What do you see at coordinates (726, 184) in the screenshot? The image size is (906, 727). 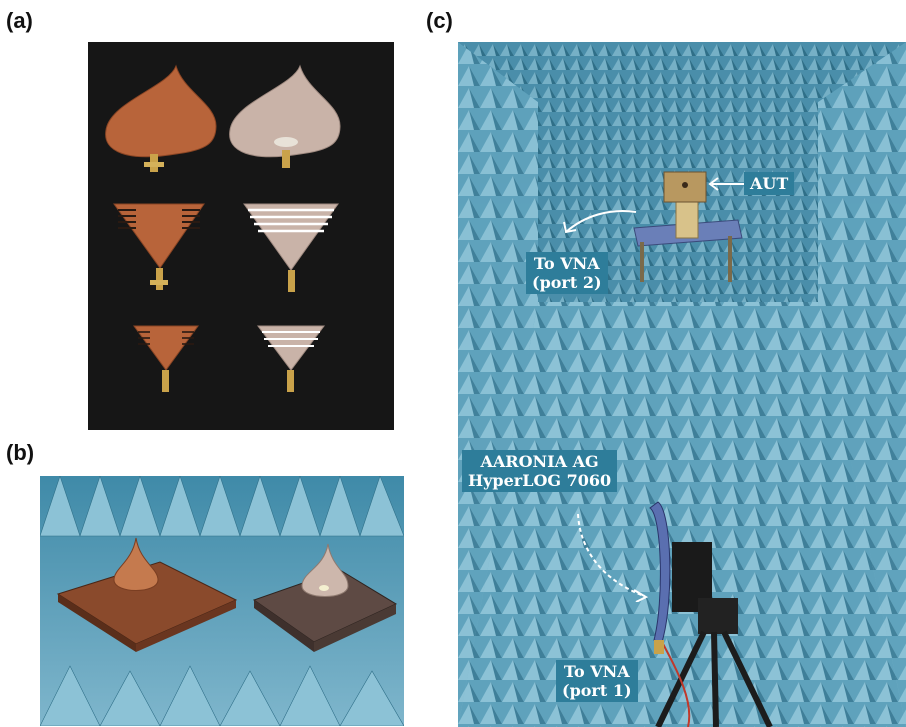 I see `aut-arrow-icon` at bounding box center [726, 184].